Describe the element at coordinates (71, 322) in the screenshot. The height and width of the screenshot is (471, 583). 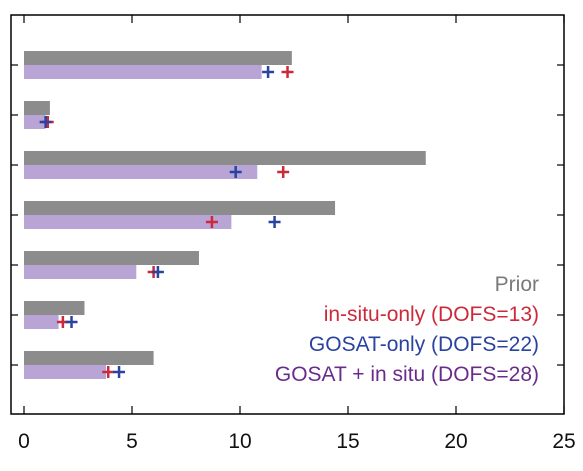
I see `marker-series1-row5` at that location.